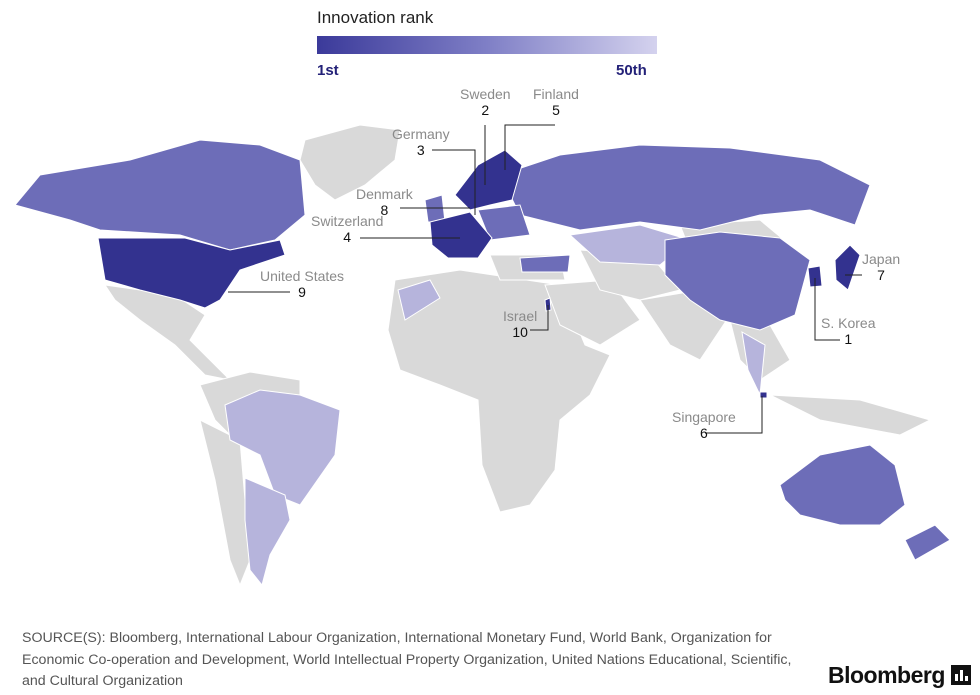 Image resolution: width=980 pixels, height=695 pixels. I want to click on callout-japan: Japan 7, so click(881, 267).